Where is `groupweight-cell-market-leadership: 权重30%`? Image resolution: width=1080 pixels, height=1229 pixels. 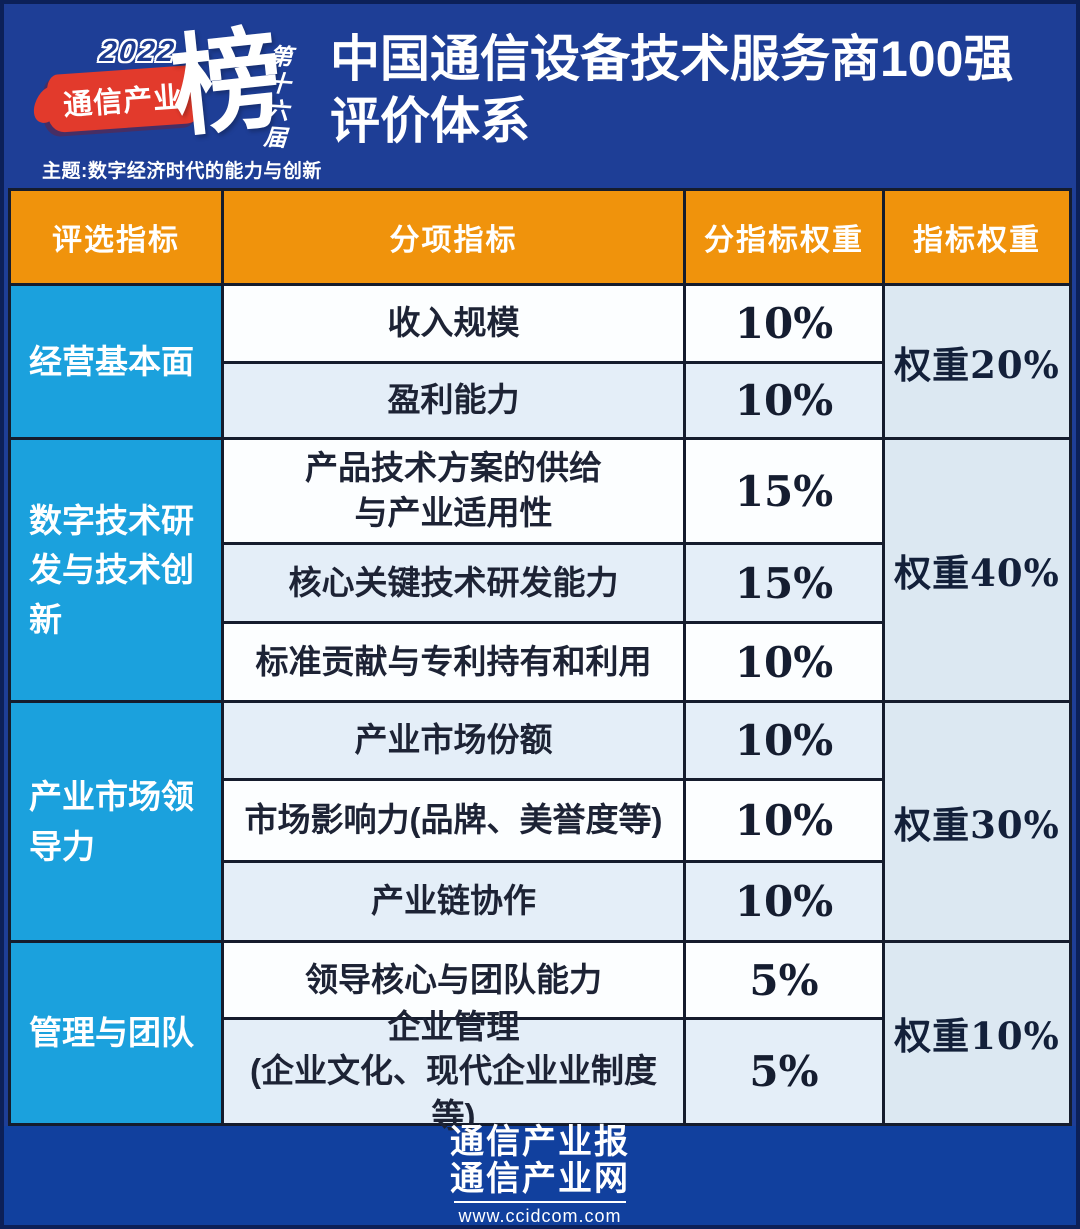 groupweight-cell-market-leadership: 权重30% is located at coordinates (977, 821).